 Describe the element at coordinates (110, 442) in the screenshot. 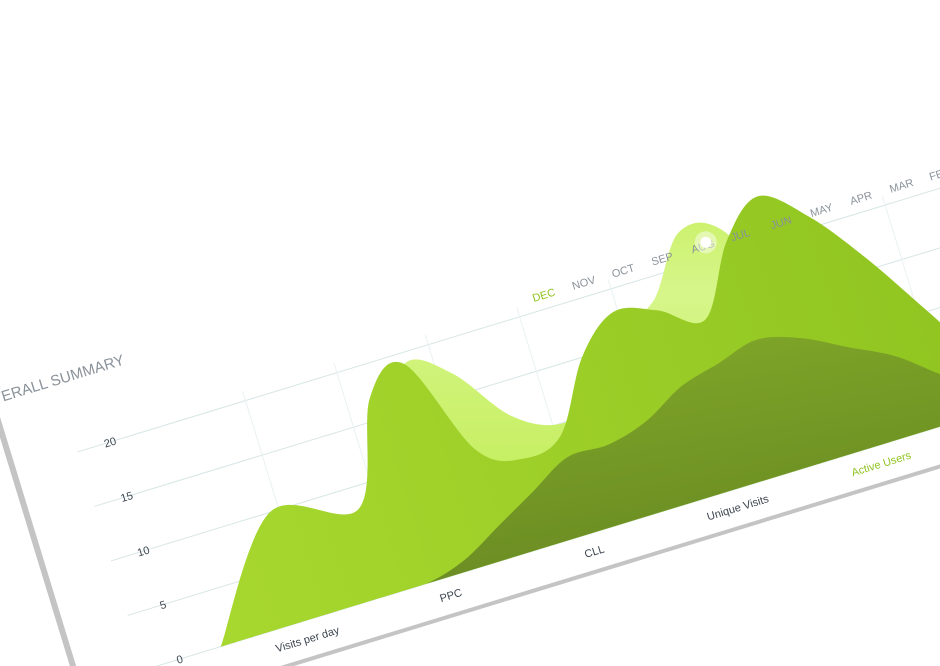

I see `y-tick-label: 20` at that location.